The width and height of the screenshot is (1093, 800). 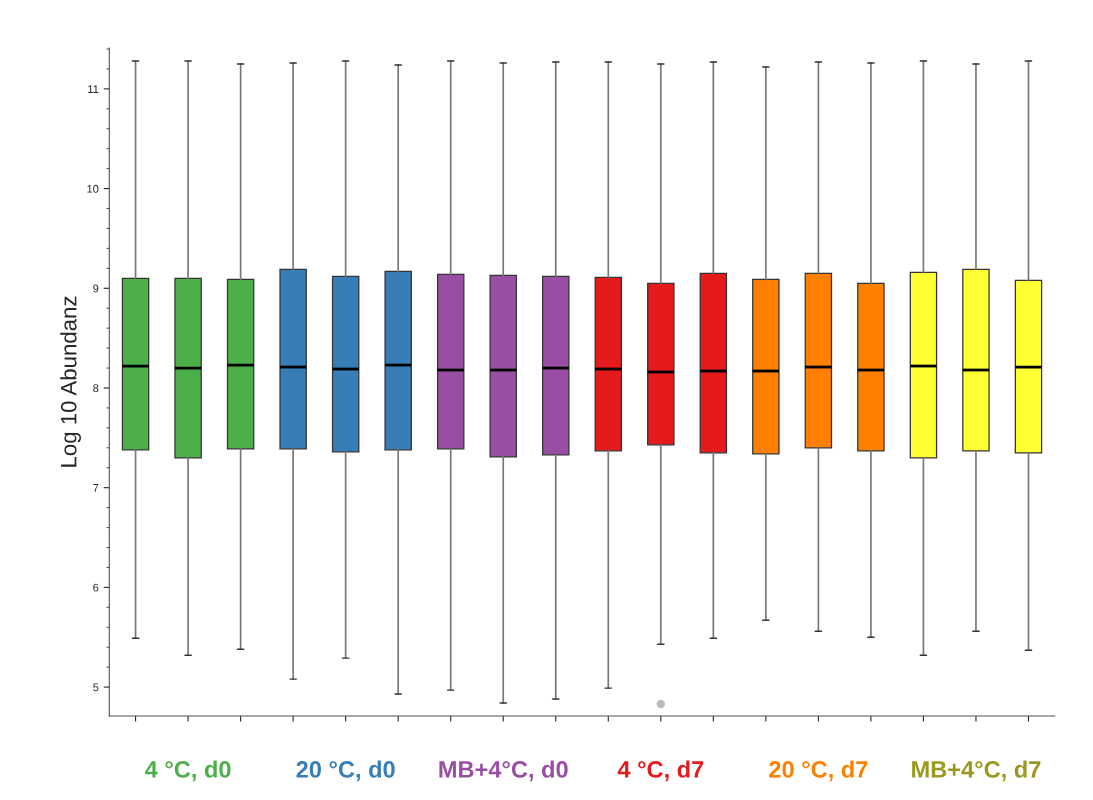 What do you see at coordinates (96, 288) in the screenshot?
I see `y-tick-label: 9` at bounding box center [96, 288].